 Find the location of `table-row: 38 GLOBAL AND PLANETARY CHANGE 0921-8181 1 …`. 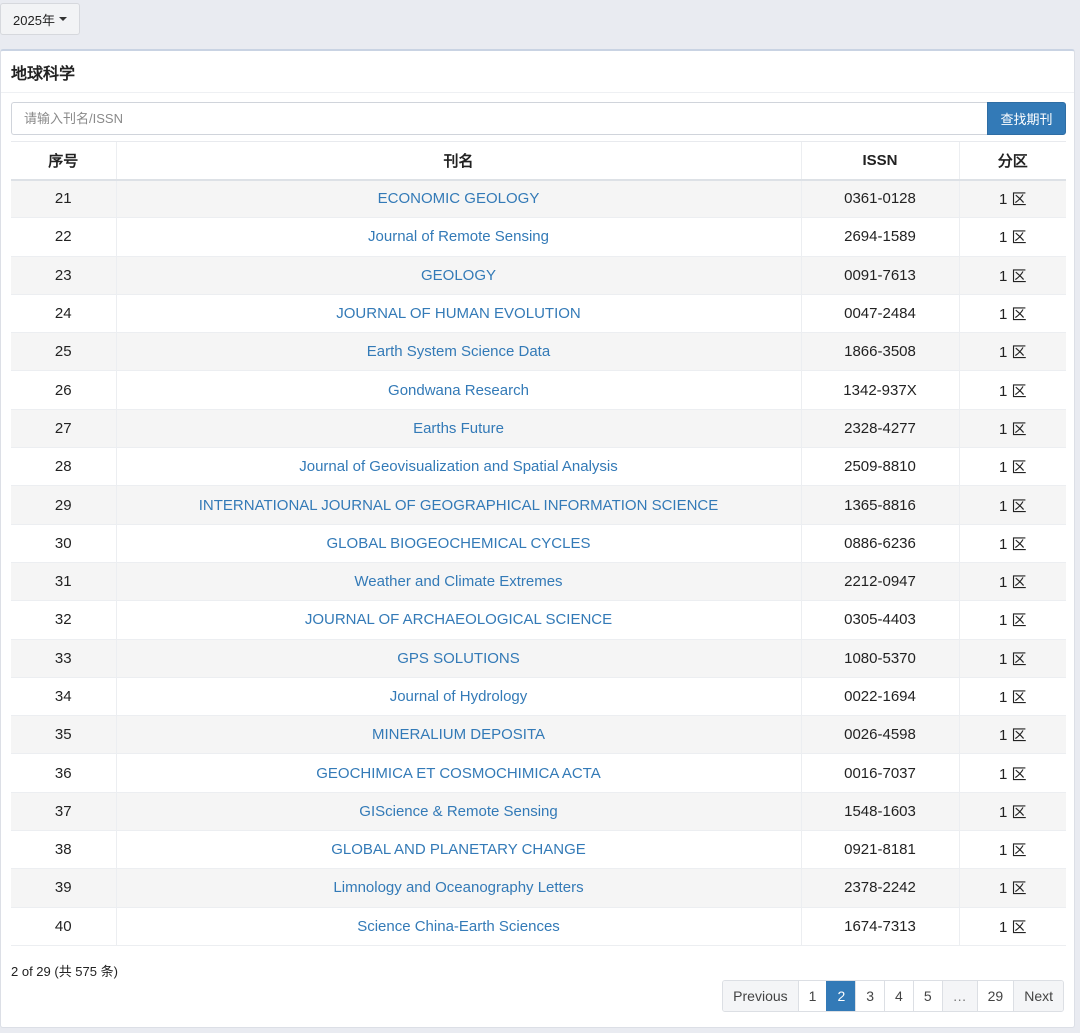

table-row: 38 GLOBAL AND PLANETARY CHANGE 0921-8181 1 … is located at coordinates (538, 849).